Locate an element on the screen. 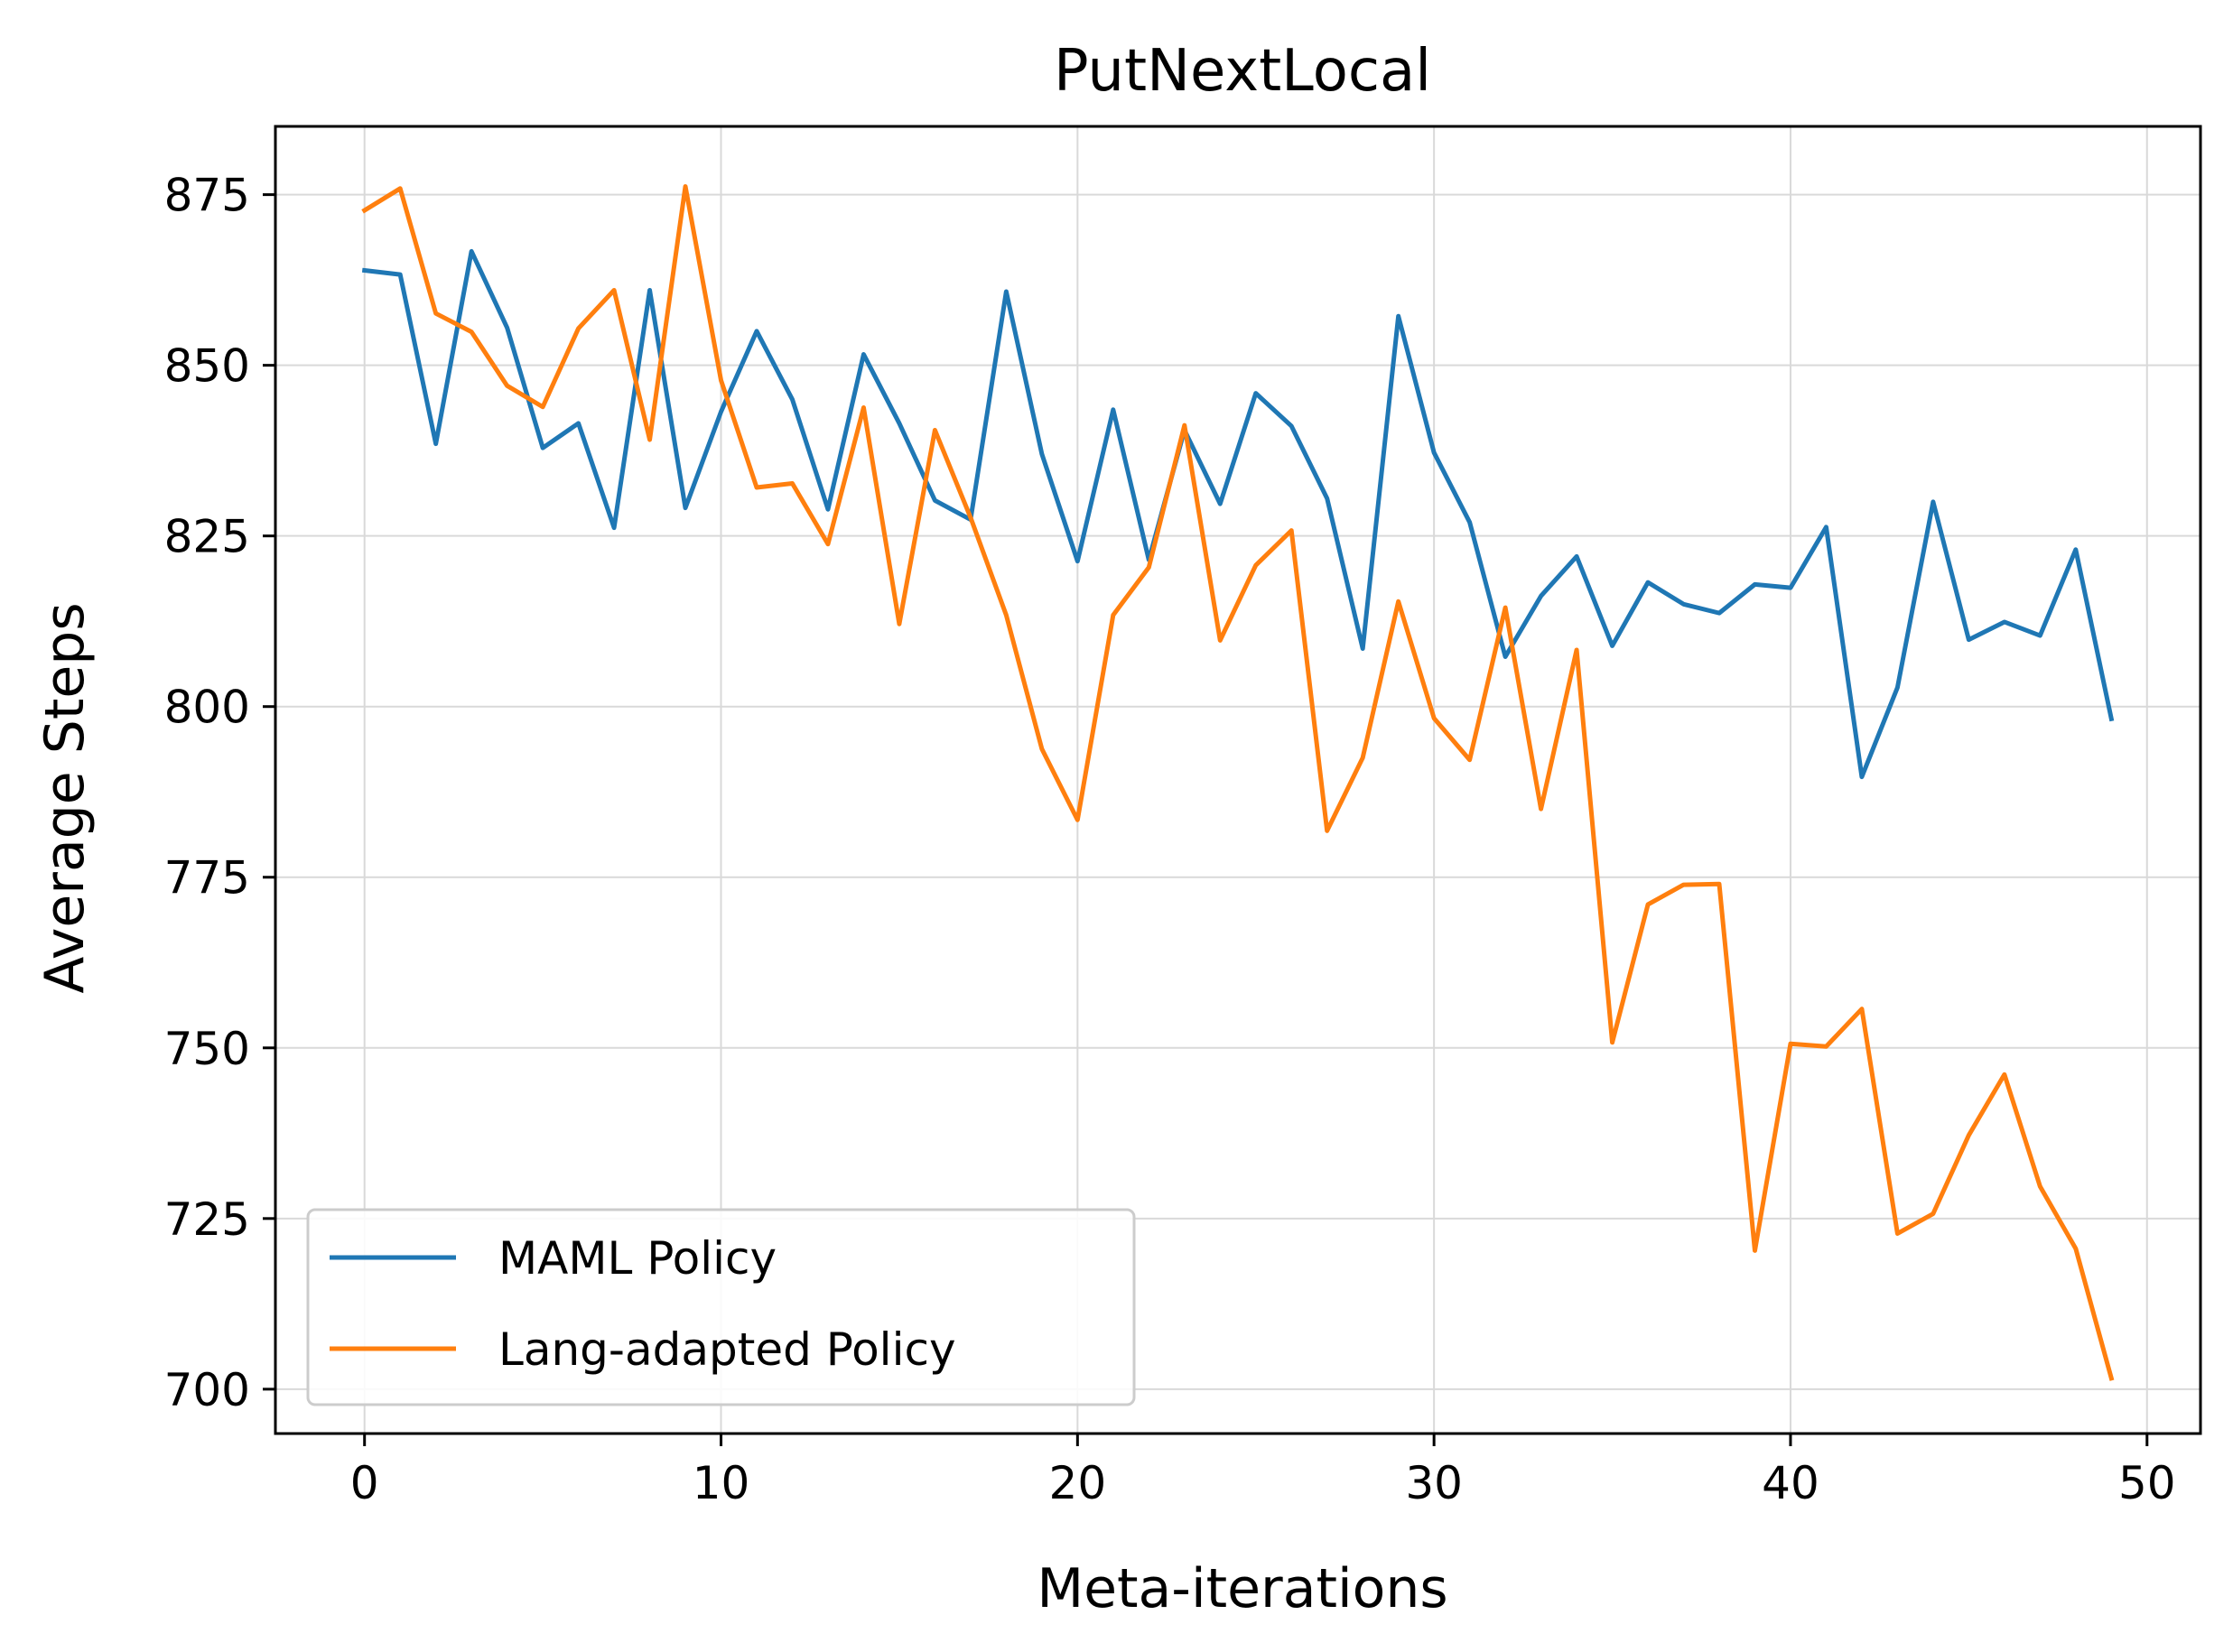  y-tick-label: 725 is located at coordinates (207, 1219).